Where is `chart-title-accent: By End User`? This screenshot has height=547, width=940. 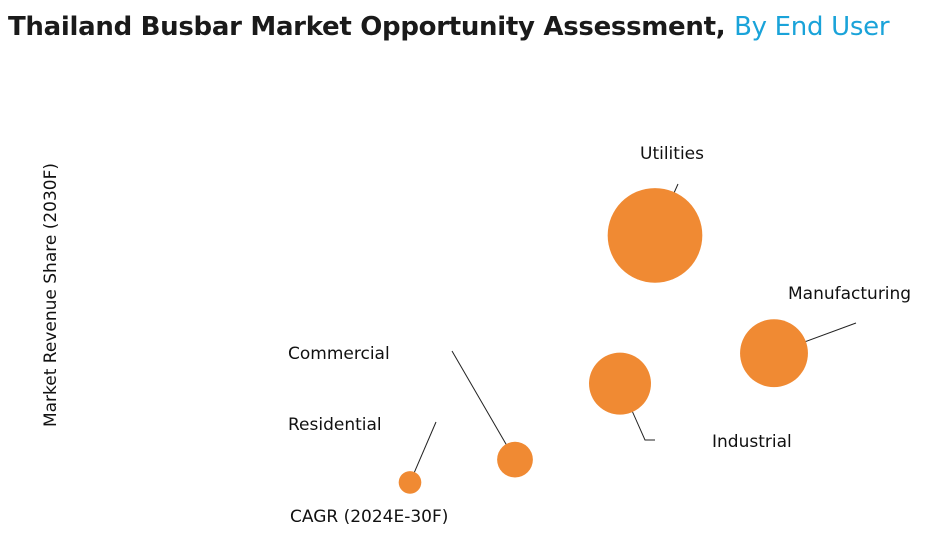 chart-title-accent: By End User is located at coordinates (812, 27).